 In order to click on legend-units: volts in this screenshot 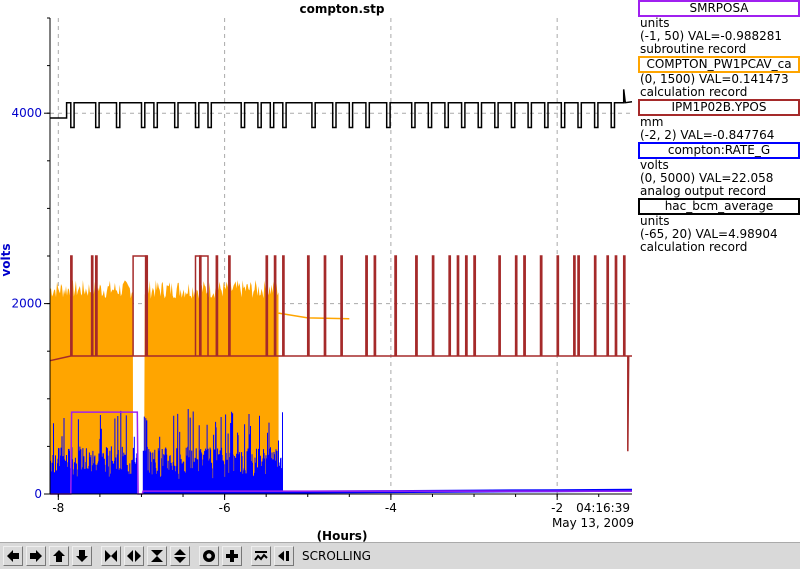, I will do `click(654, 165)`.